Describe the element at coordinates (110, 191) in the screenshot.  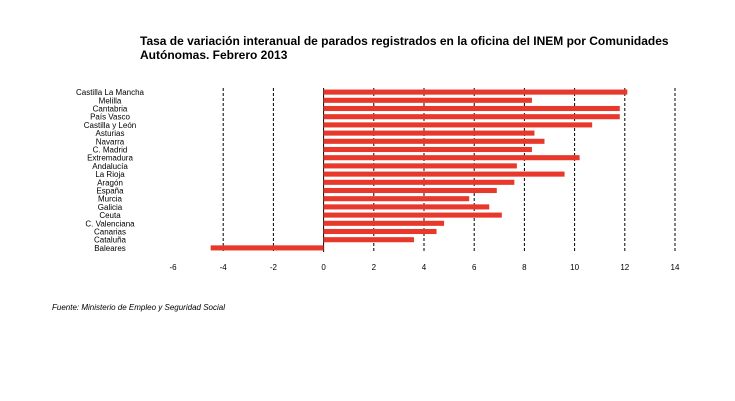
I see `category-label: España` at that location.